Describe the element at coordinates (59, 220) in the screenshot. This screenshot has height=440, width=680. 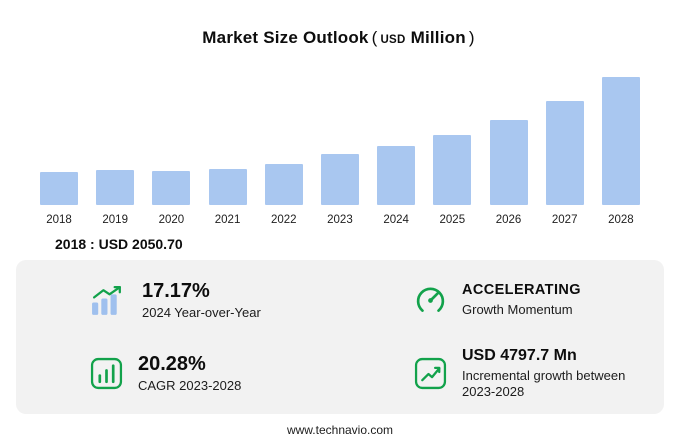
I see `x-tick-label-2018: 2018` at that location.